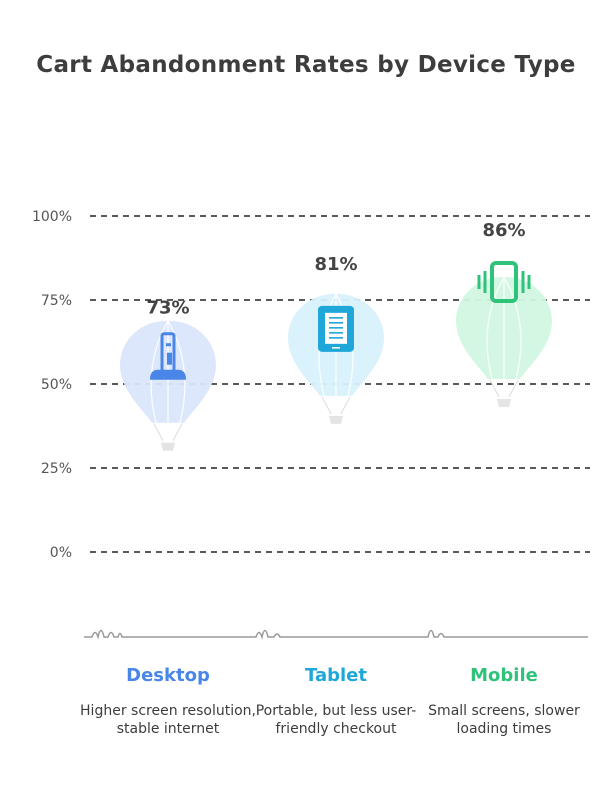  I want to click on balloon-bar-desktop: 73%, so click(168, 374).